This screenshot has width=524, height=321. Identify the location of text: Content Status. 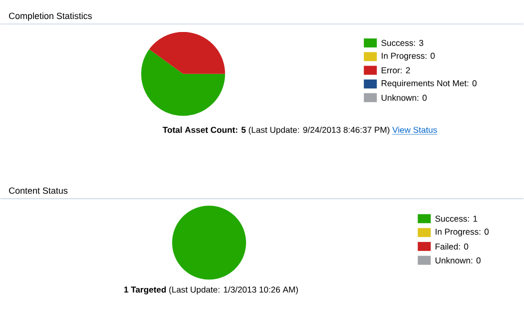
(38, 191).